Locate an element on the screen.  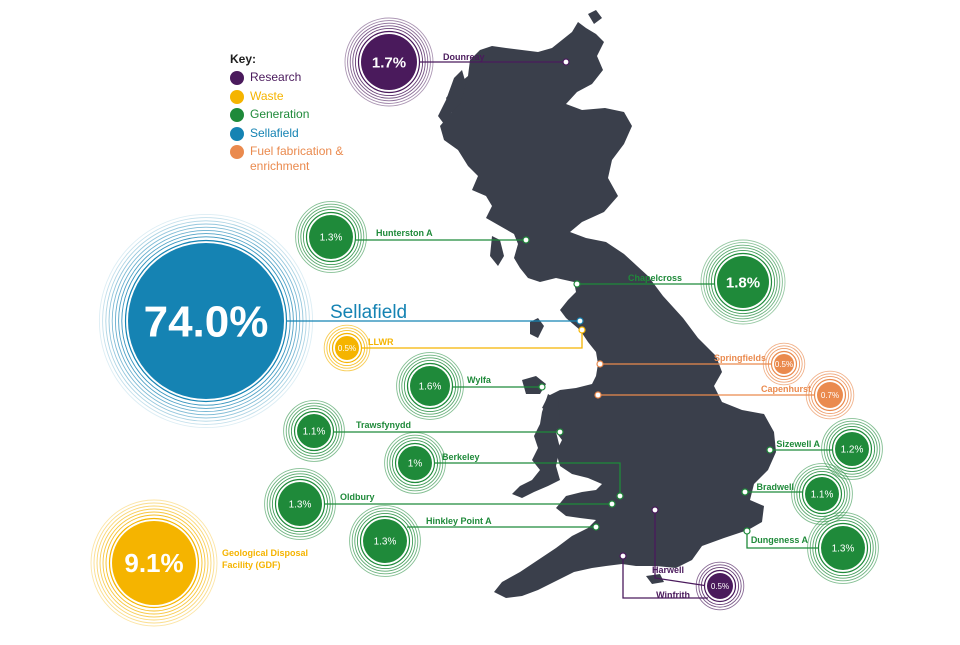
bubble-dungeness-a: 1.3% is located at coordinates (843, 548).